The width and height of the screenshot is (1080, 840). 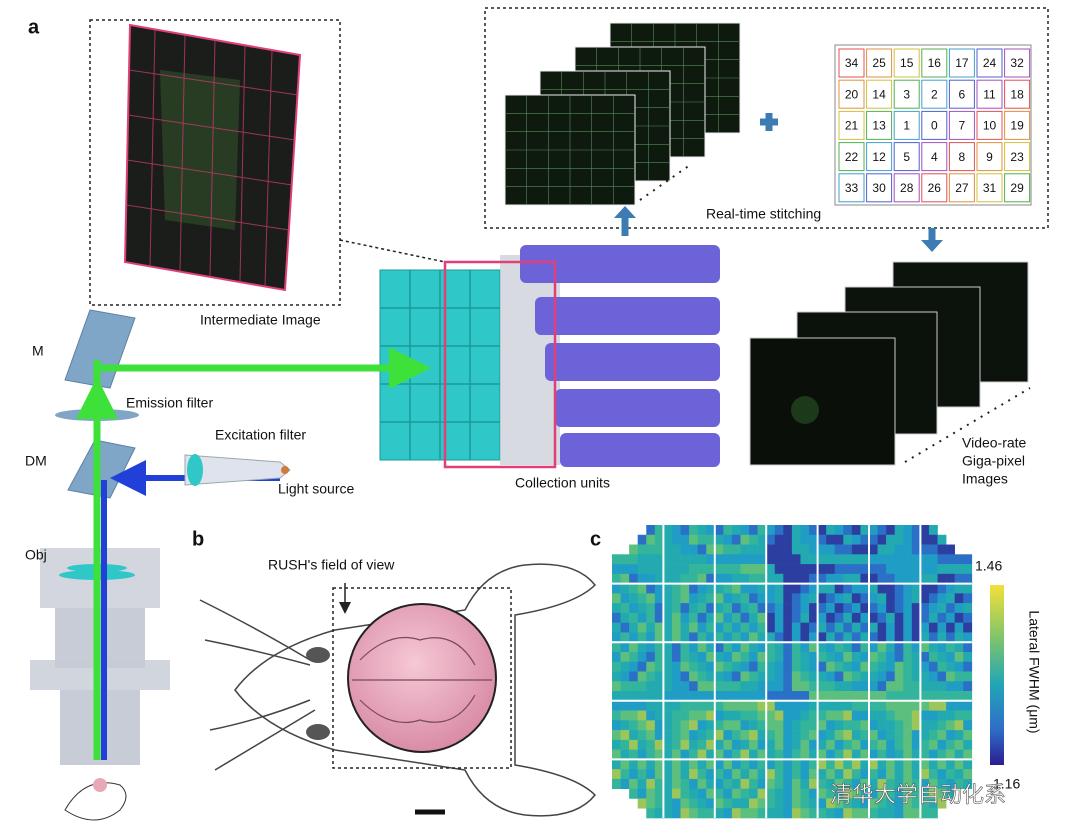 What do you see at coordinates (989, 157) in the screenshot?
I see `tile-id: 9` at bounding box center [989, 157].